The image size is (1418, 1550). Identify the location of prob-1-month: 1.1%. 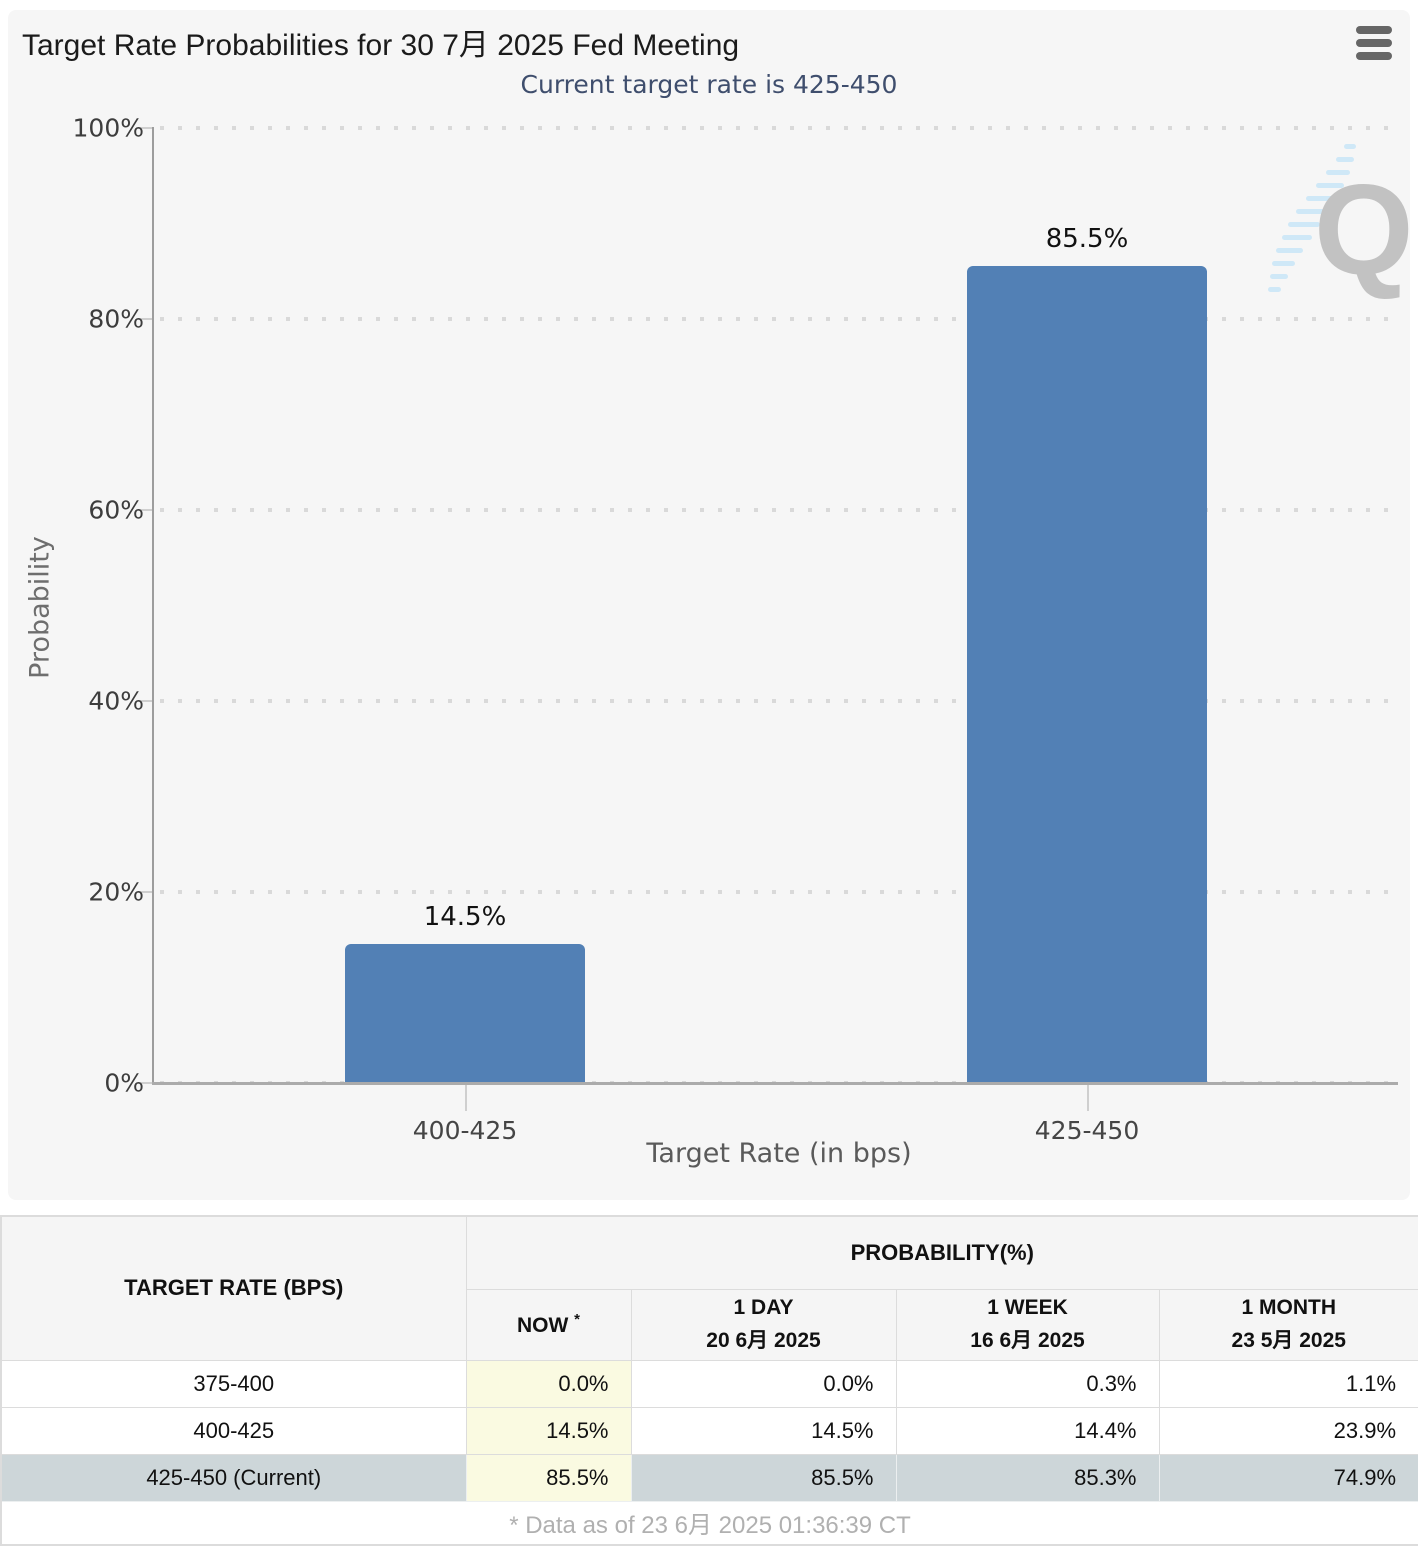
(1288, 1383).